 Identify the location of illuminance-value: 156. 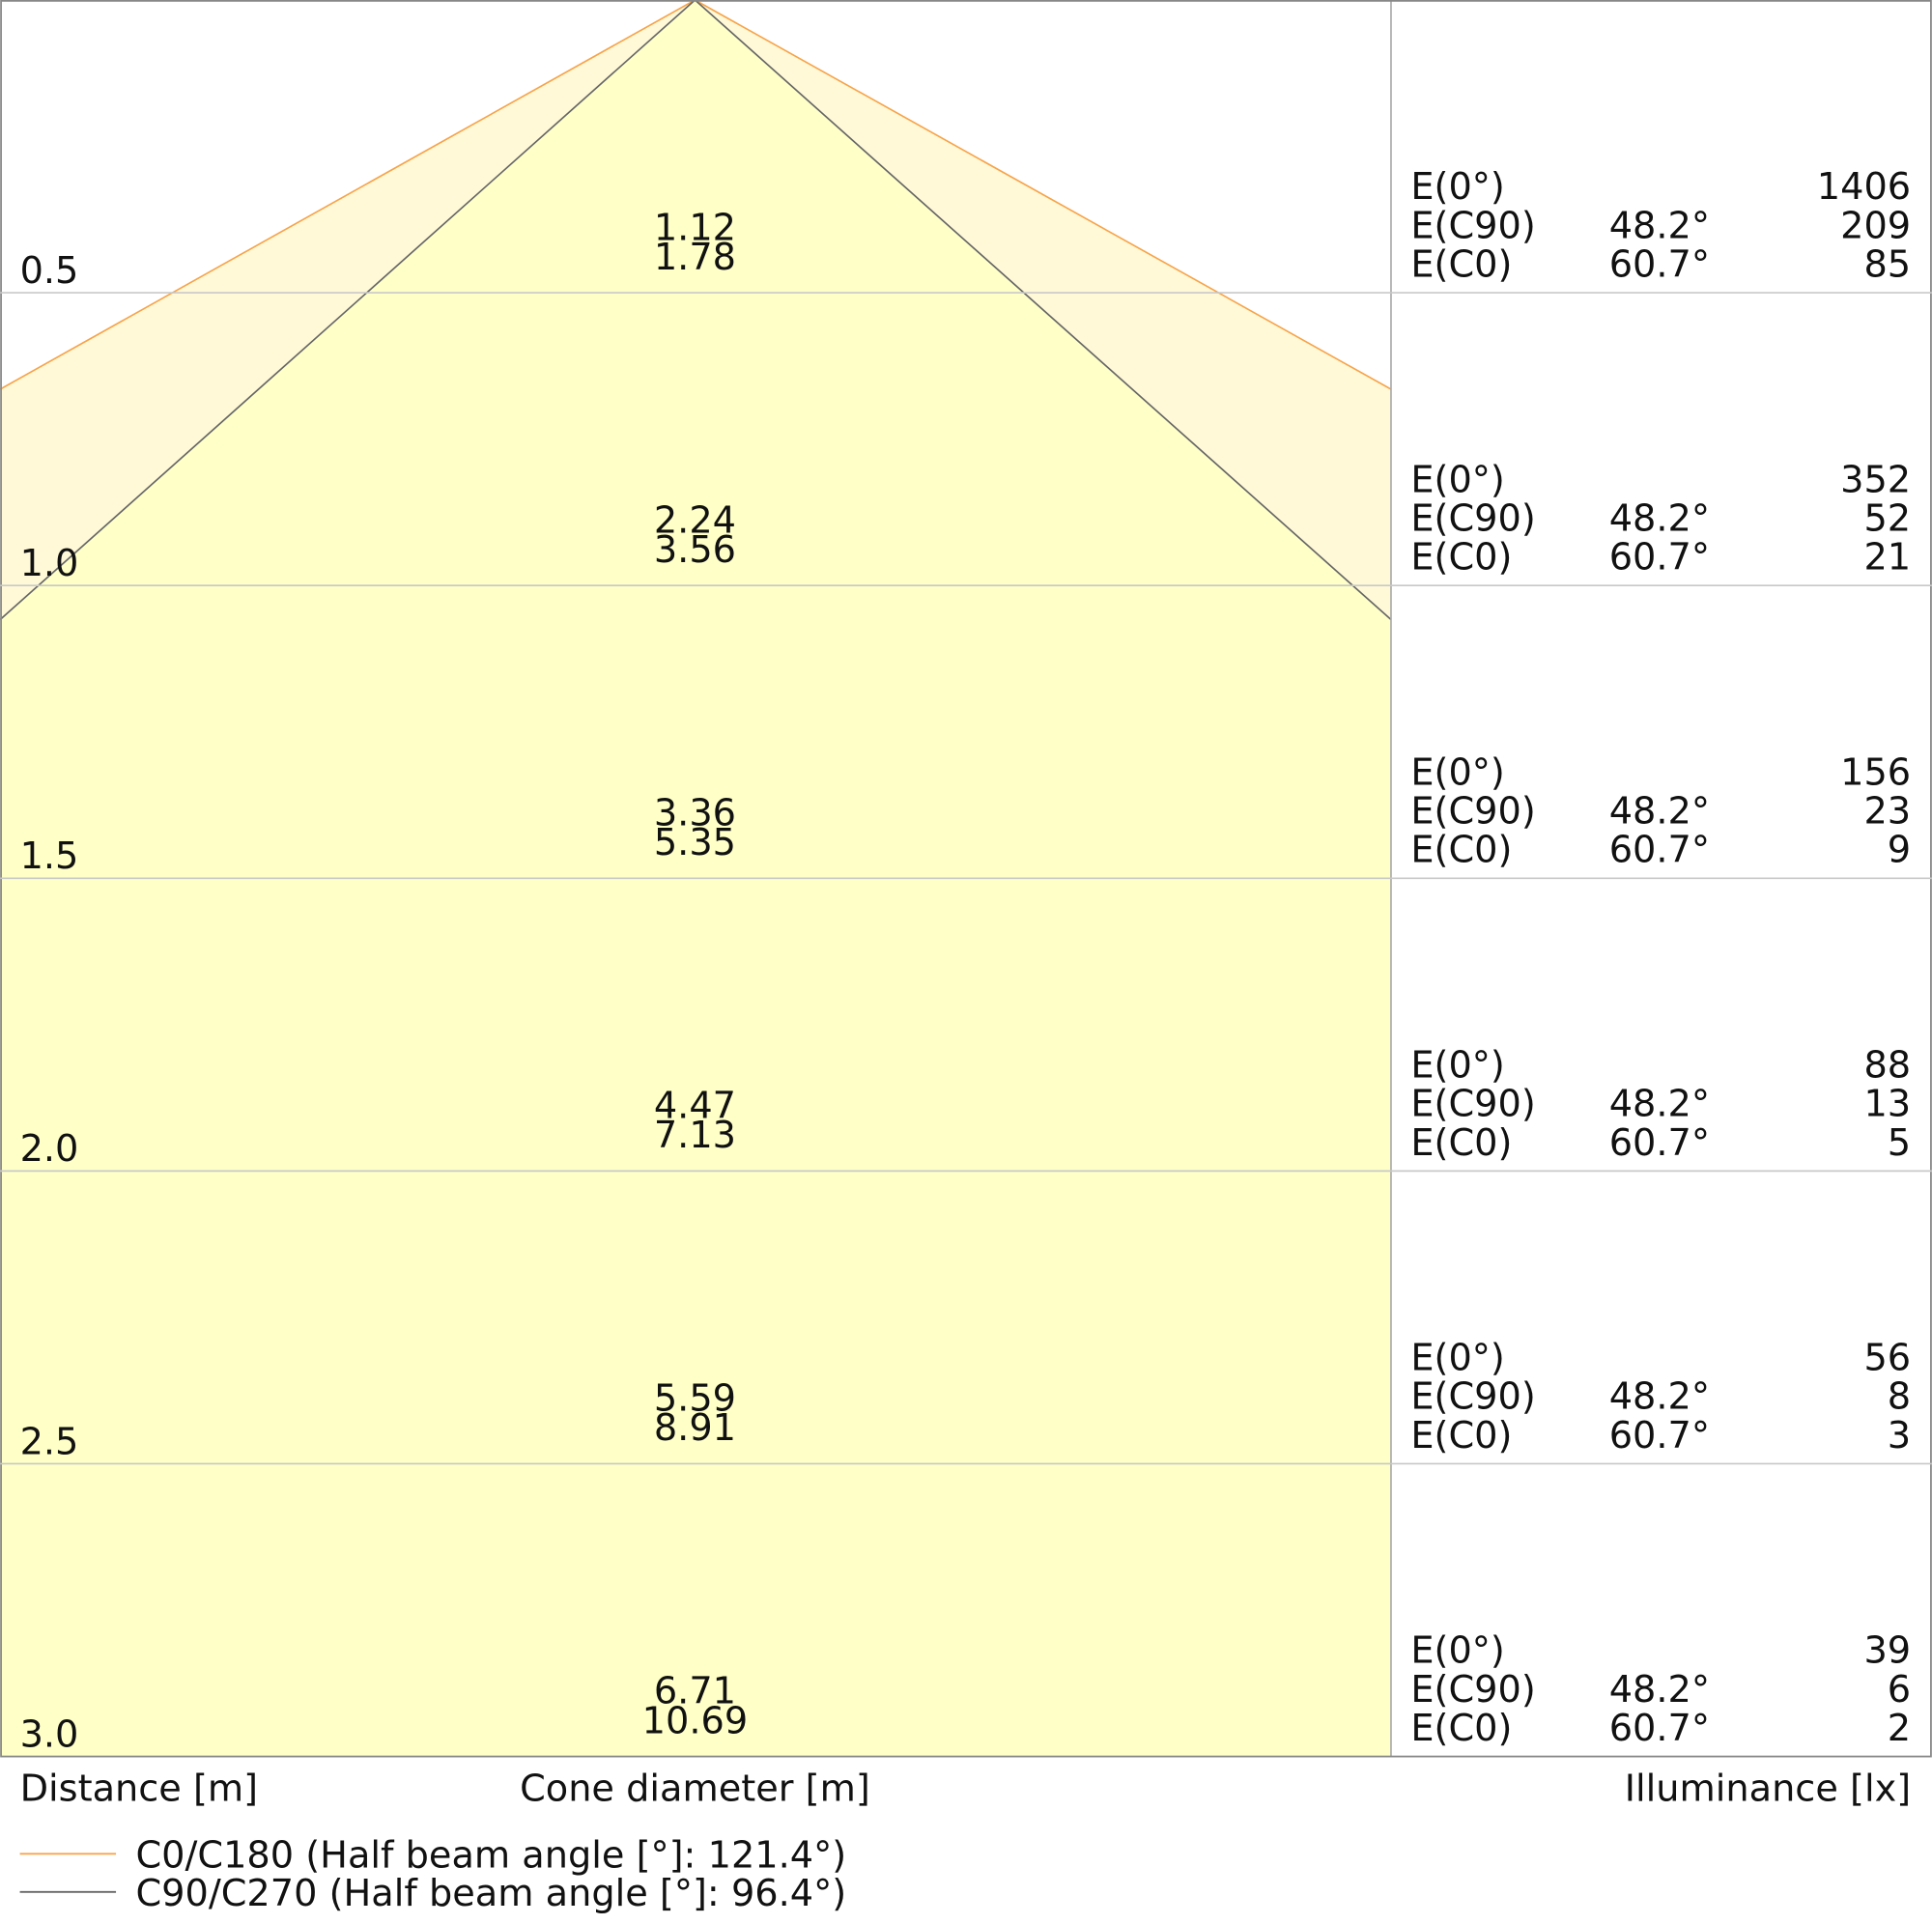
(1875, 772).